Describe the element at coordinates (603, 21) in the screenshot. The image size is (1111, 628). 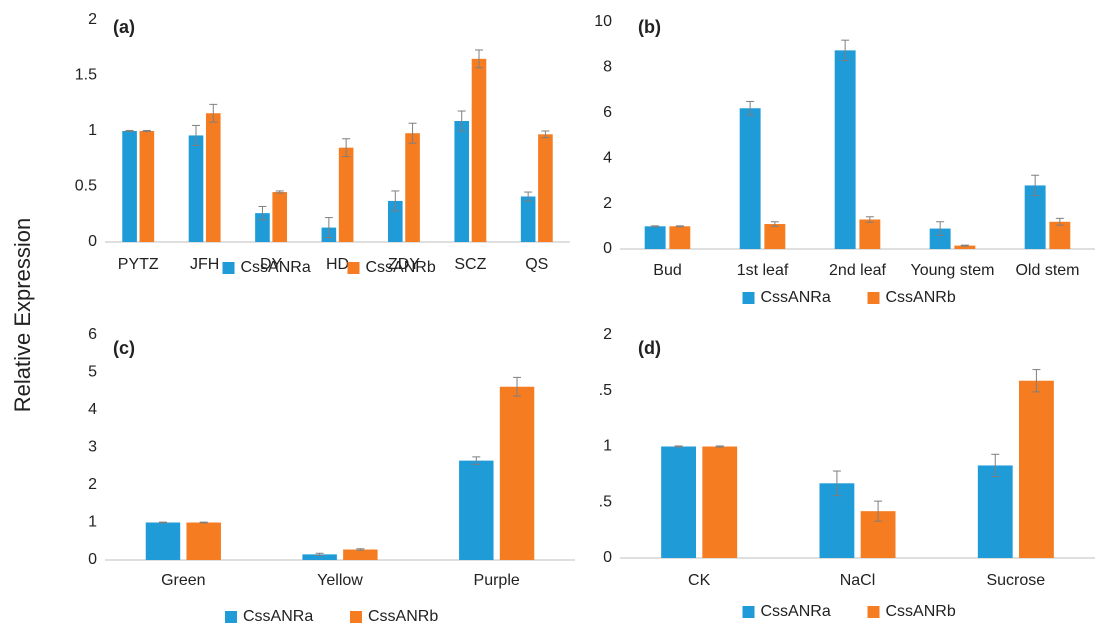
I see `y-tick-label: 10` at that location.